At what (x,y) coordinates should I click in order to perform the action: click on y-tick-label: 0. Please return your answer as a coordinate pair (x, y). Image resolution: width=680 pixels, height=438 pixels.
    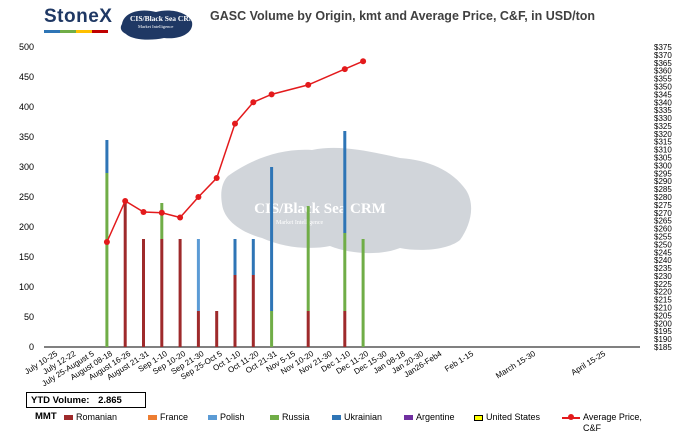
    Looking at the image, I should click on (31, 347).